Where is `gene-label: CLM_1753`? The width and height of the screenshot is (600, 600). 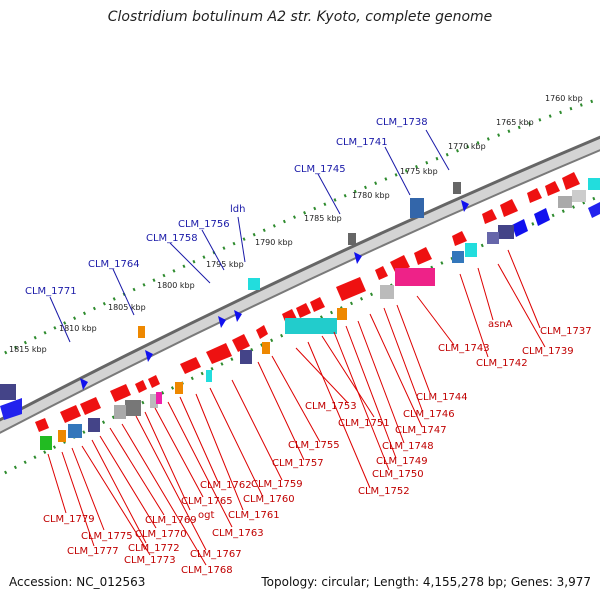
gene-label: CLM_1753 is located at coordinates (331, 406).